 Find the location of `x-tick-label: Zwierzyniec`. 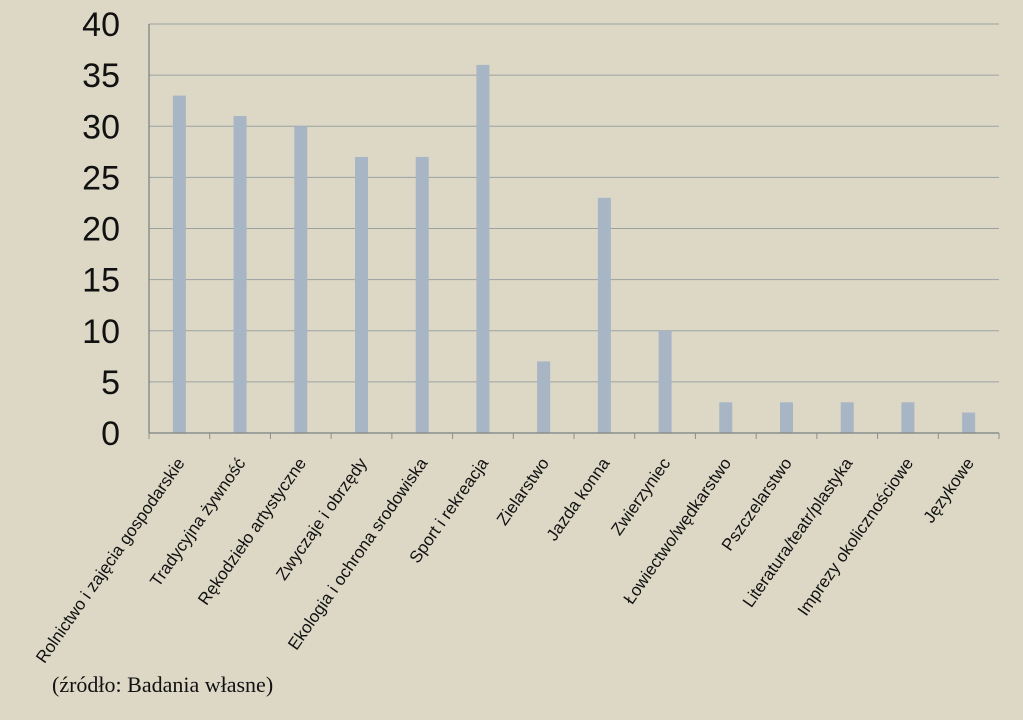

x-tick-label: Zwierzyniec is located at coordinates (640, 496).